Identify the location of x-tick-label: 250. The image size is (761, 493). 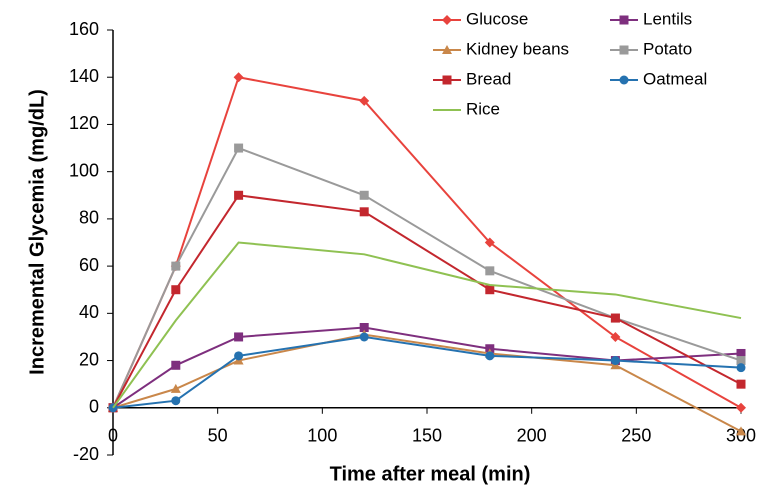
(636, 436).